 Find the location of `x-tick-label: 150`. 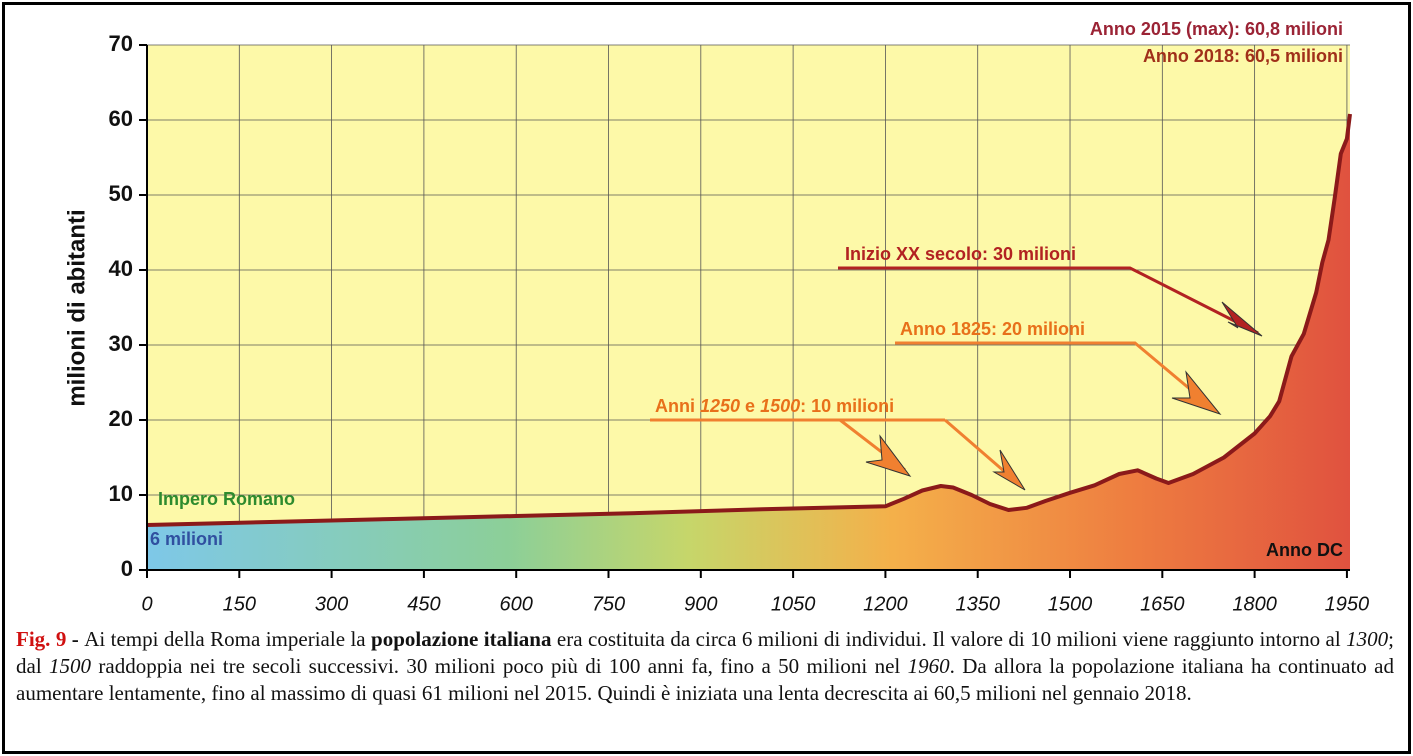

x-tick-label: 150 is located at coordinates (239, 604).